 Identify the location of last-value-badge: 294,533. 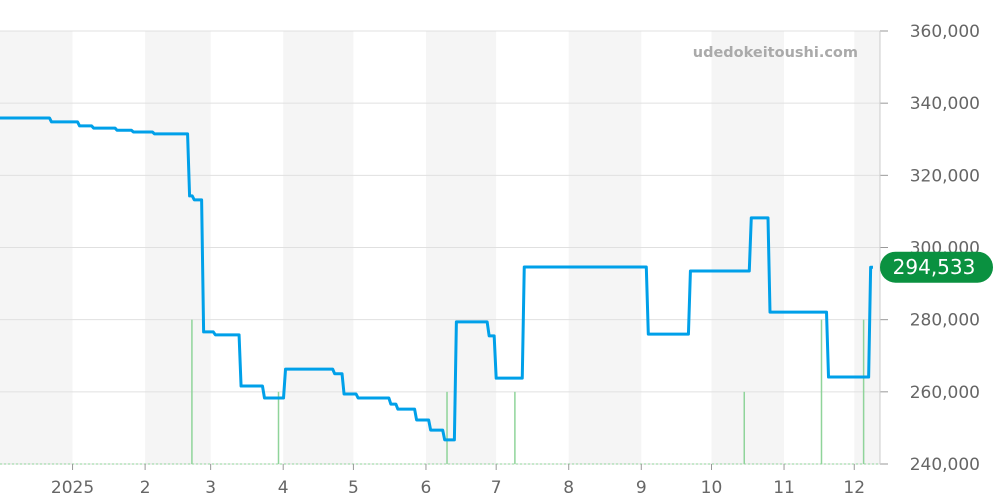
(936, 267).